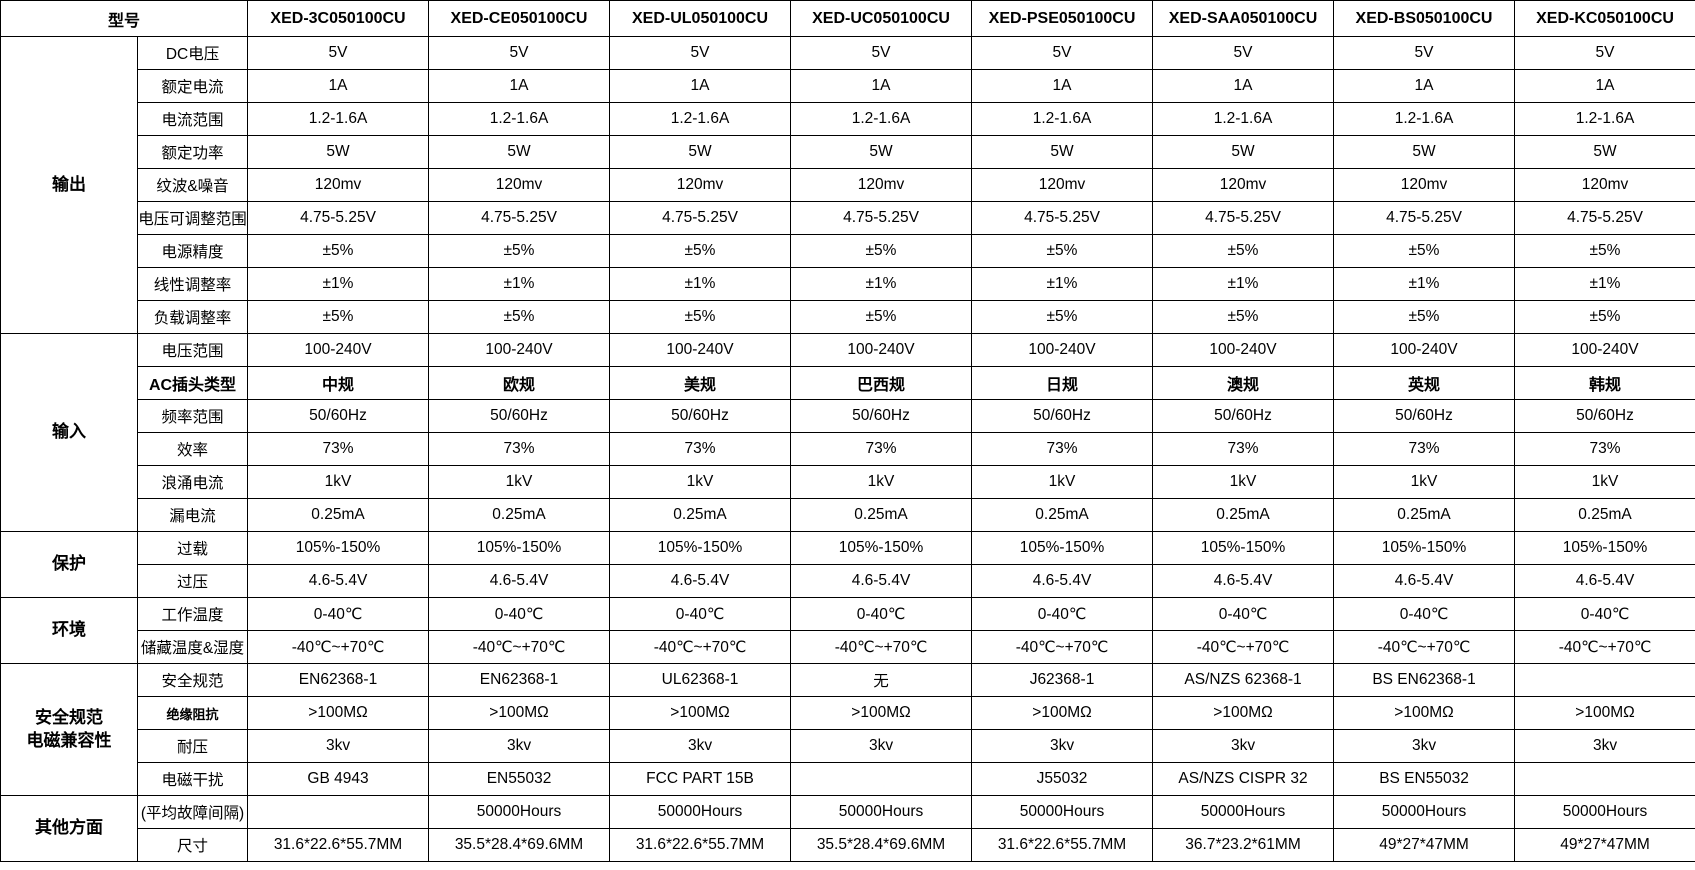 Image resolution: width=1695 pixels, height=870 pixels. What do you see at coordinates (192, 812) in the screenshot?
I see `row-label: (平均故障间隔)` at bounding box center [192, 812].